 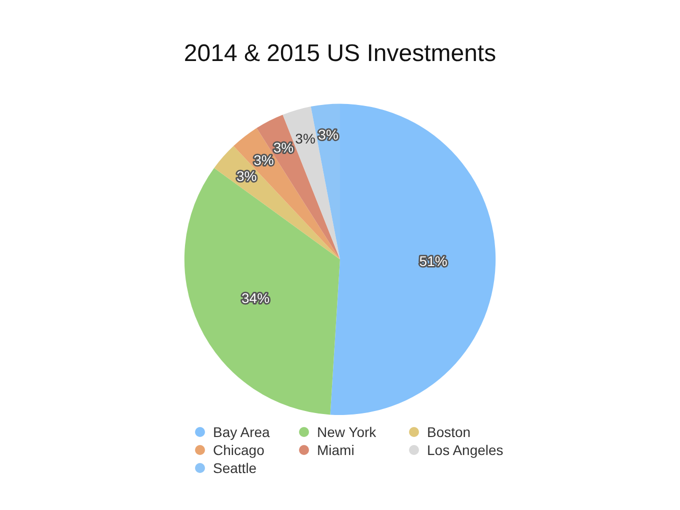 I want to click on legend-label: Chicago, so click(x=238, y=450).